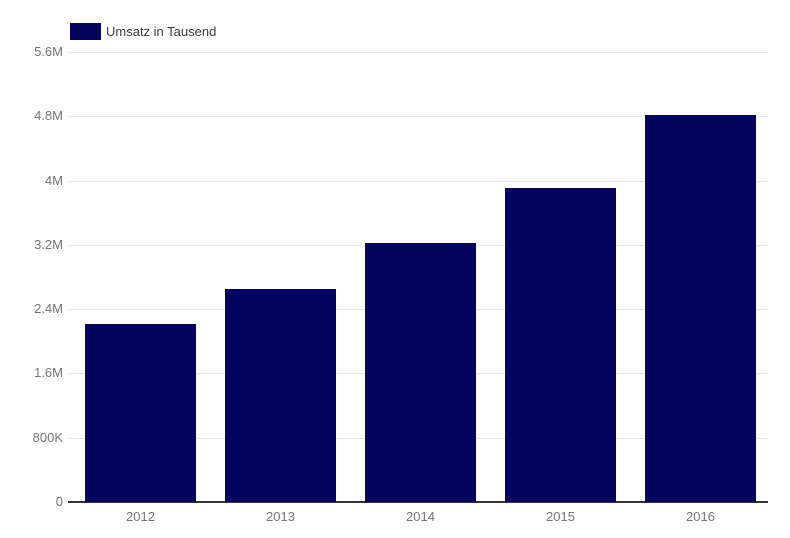 The image size is (790, 538). Describe the element at coordinates (48, 373) in the screenshot. I see `y-axis-tick-label: 1.6M` at that location.